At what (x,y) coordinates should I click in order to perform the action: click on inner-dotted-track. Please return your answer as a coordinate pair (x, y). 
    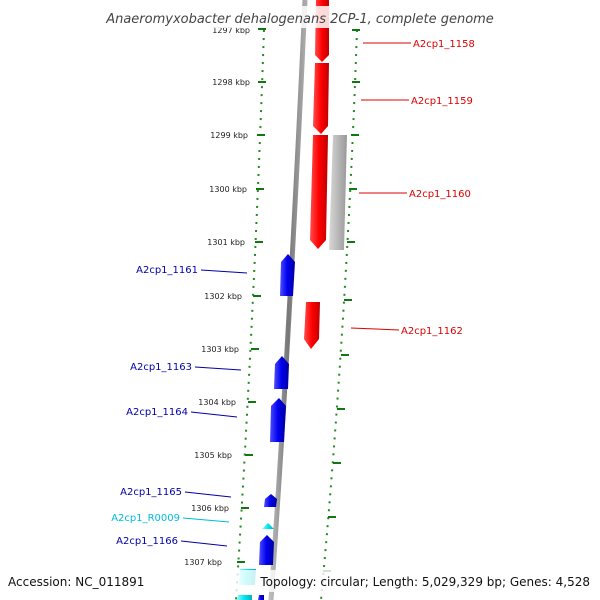
    Looking at the image, I should click on (250, 314).